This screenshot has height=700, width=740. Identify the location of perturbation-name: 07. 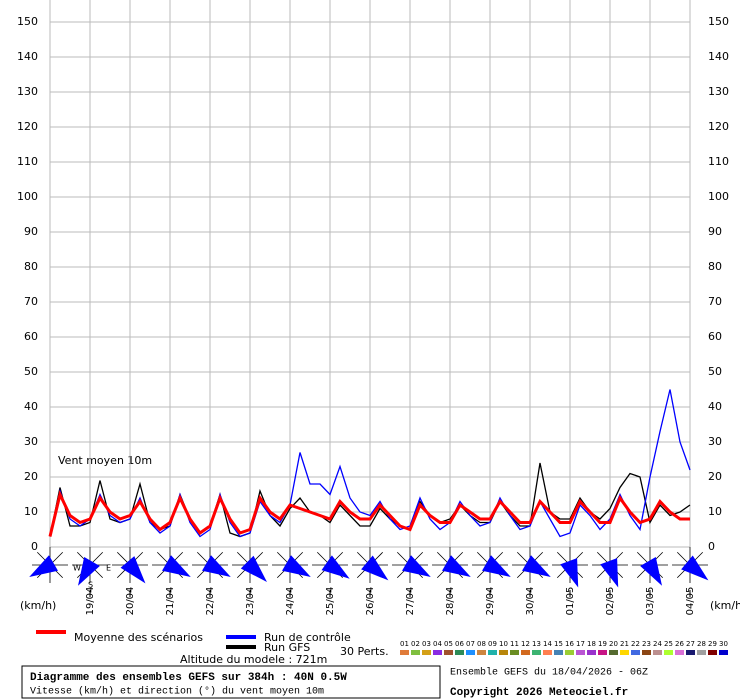
(470, 644).